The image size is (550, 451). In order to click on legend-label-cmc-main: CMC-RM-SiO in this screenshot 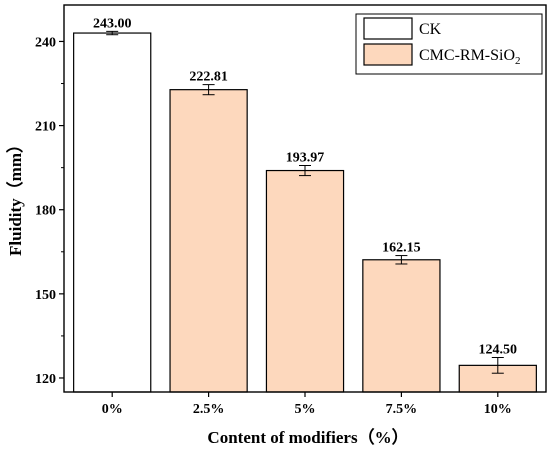, I will do `click(467, 55)`.